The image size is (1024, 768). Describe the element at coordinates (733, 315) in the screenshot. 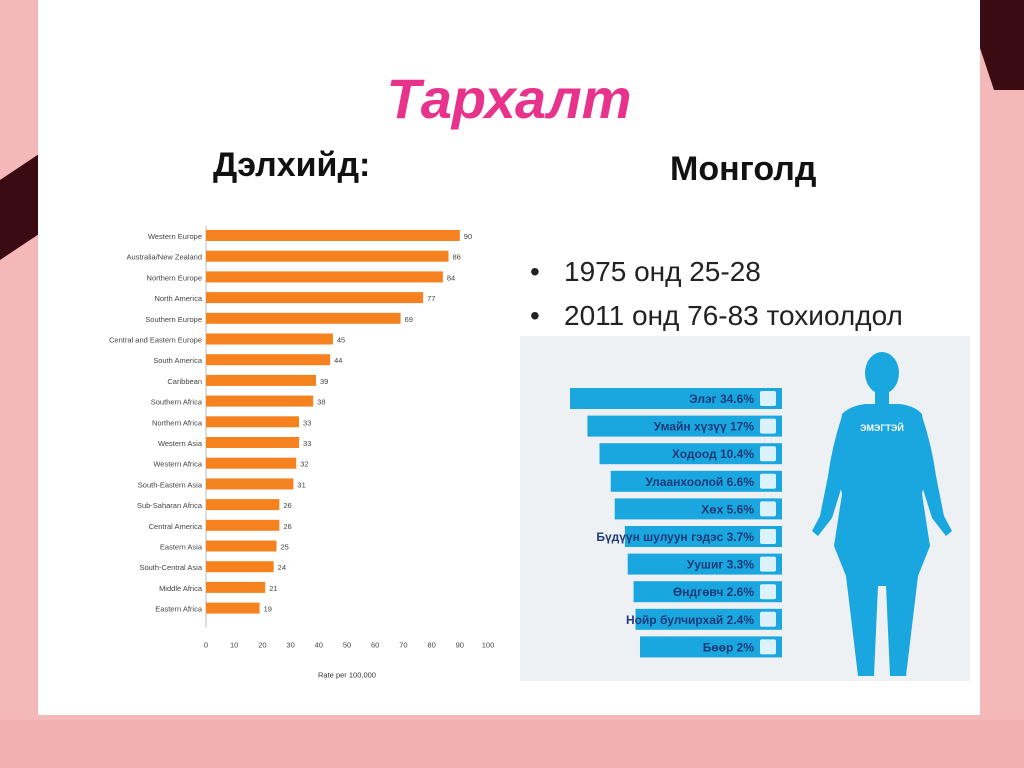

I see `bullet-text: 2011 онд 76-83 тохиолдол` at that location.